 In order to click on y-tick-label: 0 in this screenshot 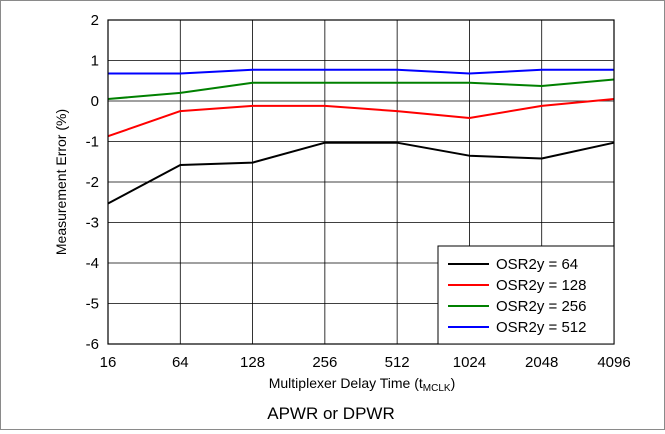, I will do `click(95, 101)`.